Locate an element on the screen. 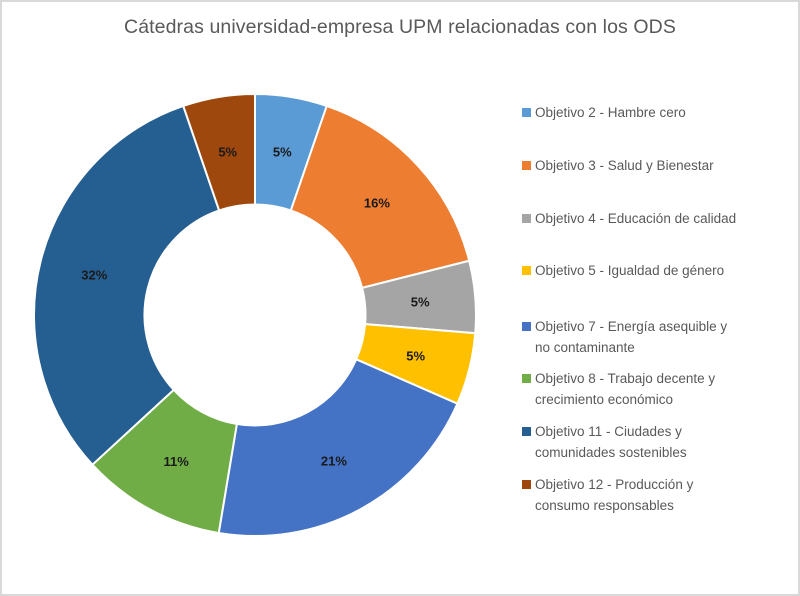 This screenshot has height=596, width=800. legend-label: Objetivo 3 - Salud y Bienestar is located at coordinates (624, 165).